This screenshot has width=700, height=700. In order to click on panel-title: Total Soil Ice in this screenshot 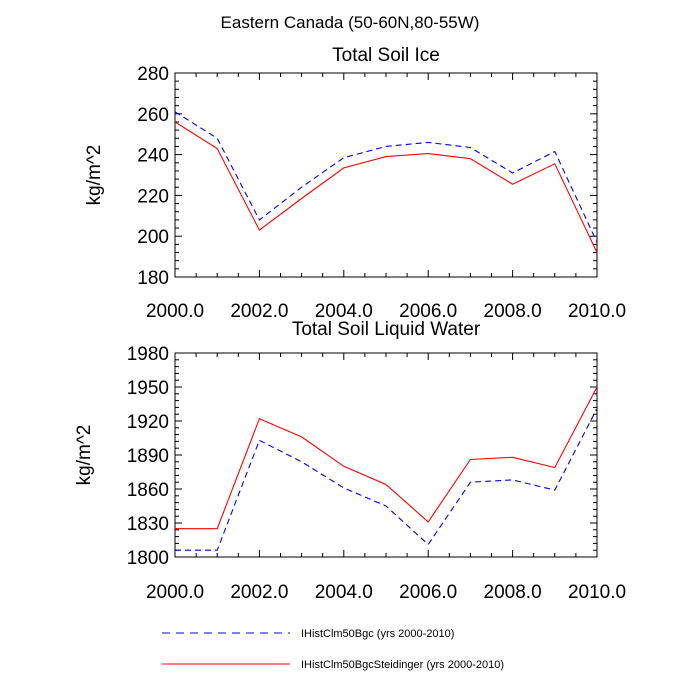, I will do `click(386, 55)`.